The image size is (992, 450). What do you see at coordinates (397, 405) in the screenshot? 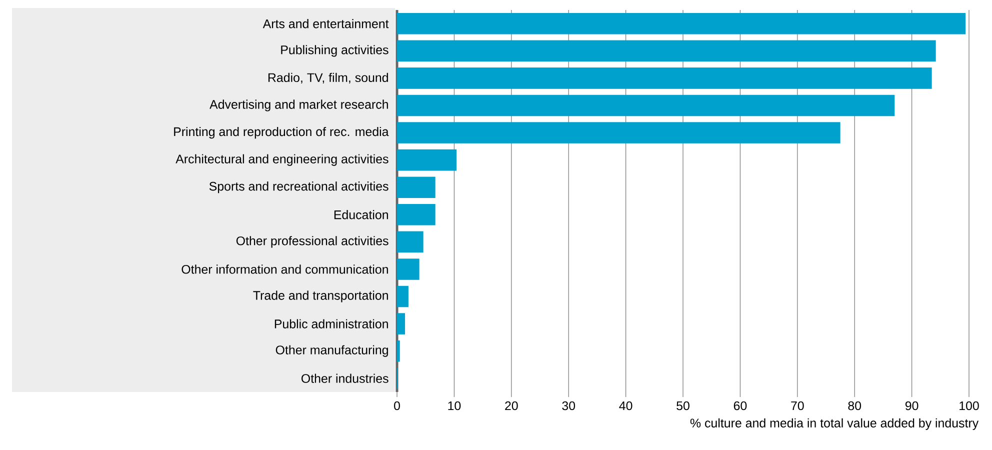
I see `x-tick-label: 0` at bounding box center [397, 405].